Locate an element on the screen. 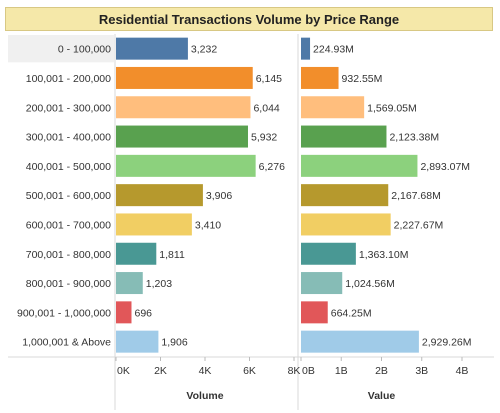 This screenshot has height=413, width=500. volume-tick-label: 4K is located at coordinates (205, 371).